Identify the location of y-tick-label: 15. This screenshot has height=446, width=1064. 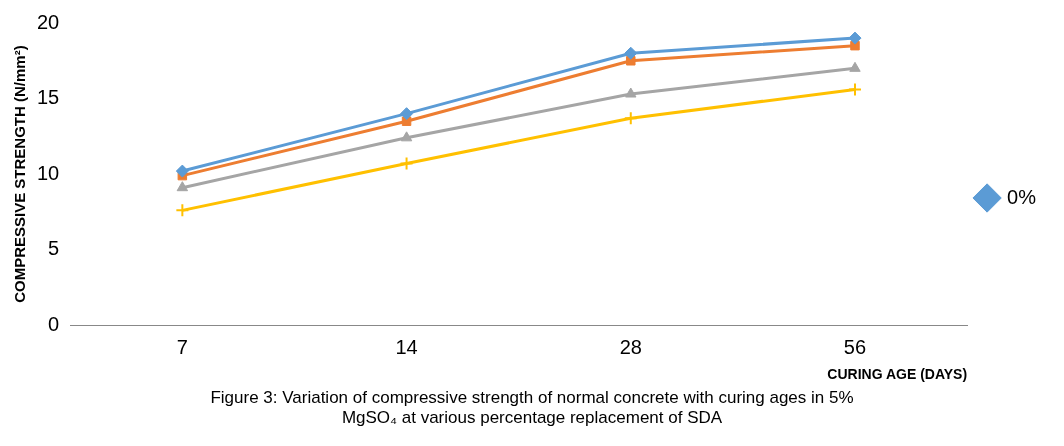
(48, 97).